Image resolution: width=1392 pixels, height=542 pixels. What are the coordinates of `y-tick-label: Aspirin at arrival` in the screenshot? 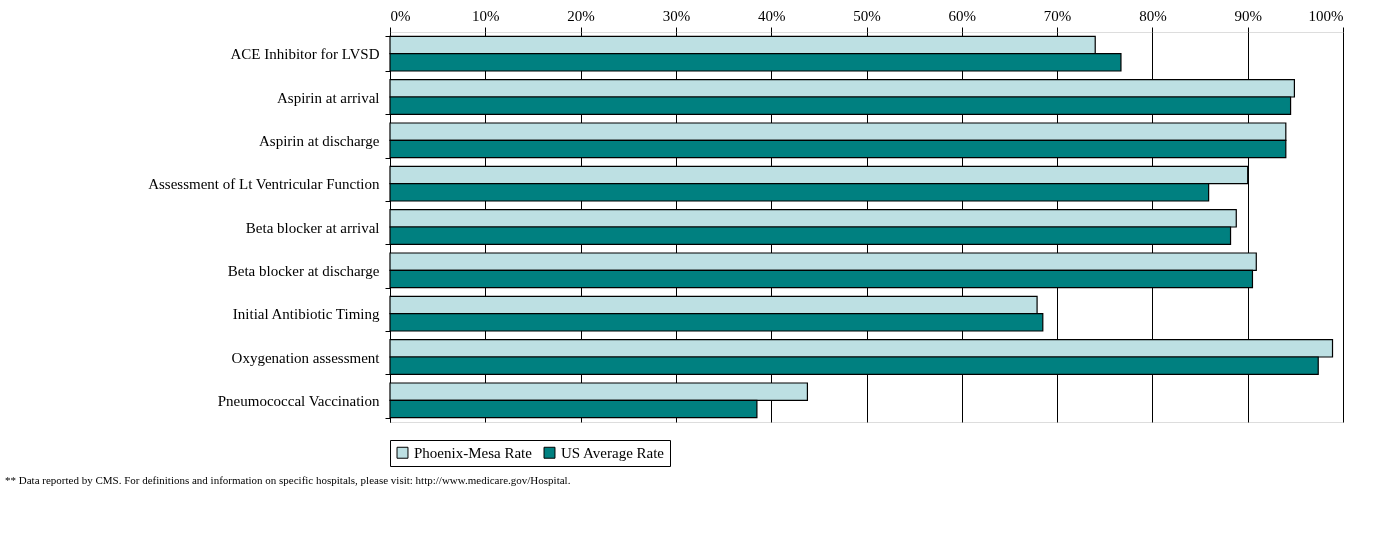 It's located at (328, 97).